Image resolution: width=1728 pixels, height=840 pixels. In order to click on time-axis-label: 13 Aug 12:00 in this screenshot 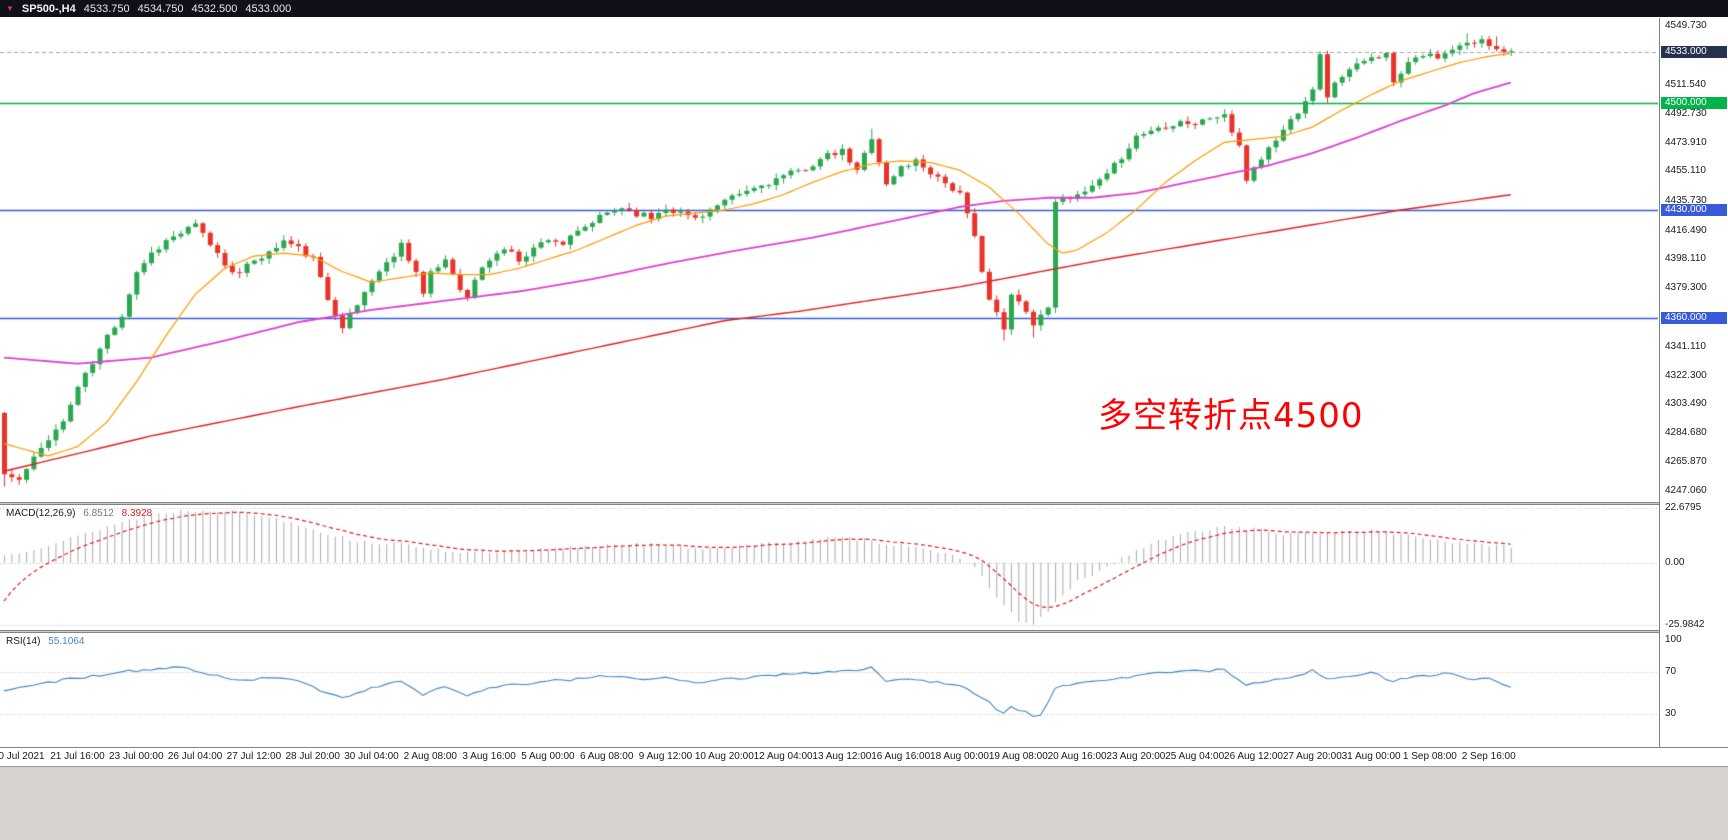, I will do `click(842, 756)`.